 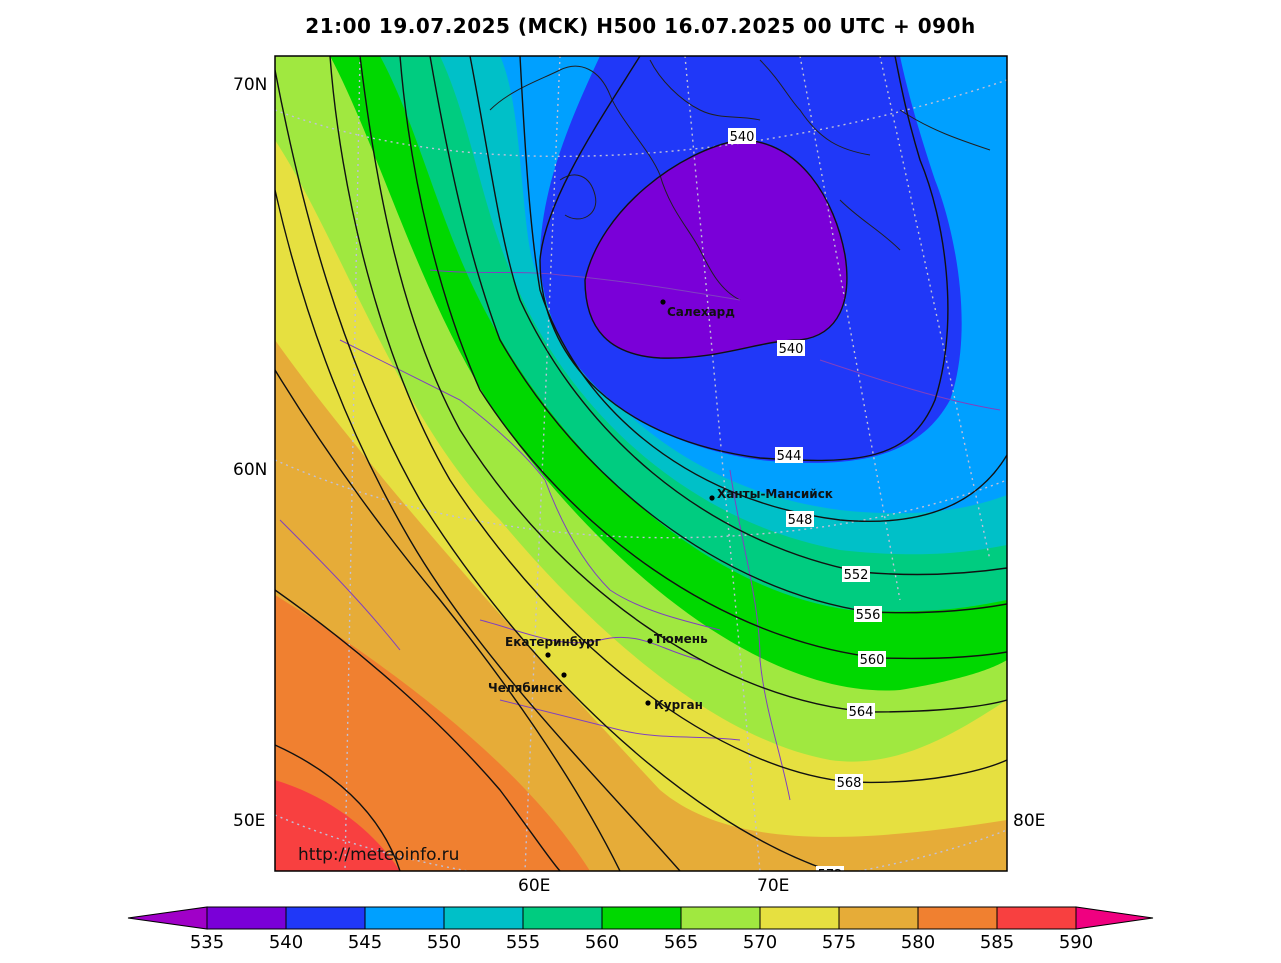 What do you see at coordinates (839, 942) in the screenshot?
I see `colorbar-tick-label: 575` at bounding box center [839, 942].